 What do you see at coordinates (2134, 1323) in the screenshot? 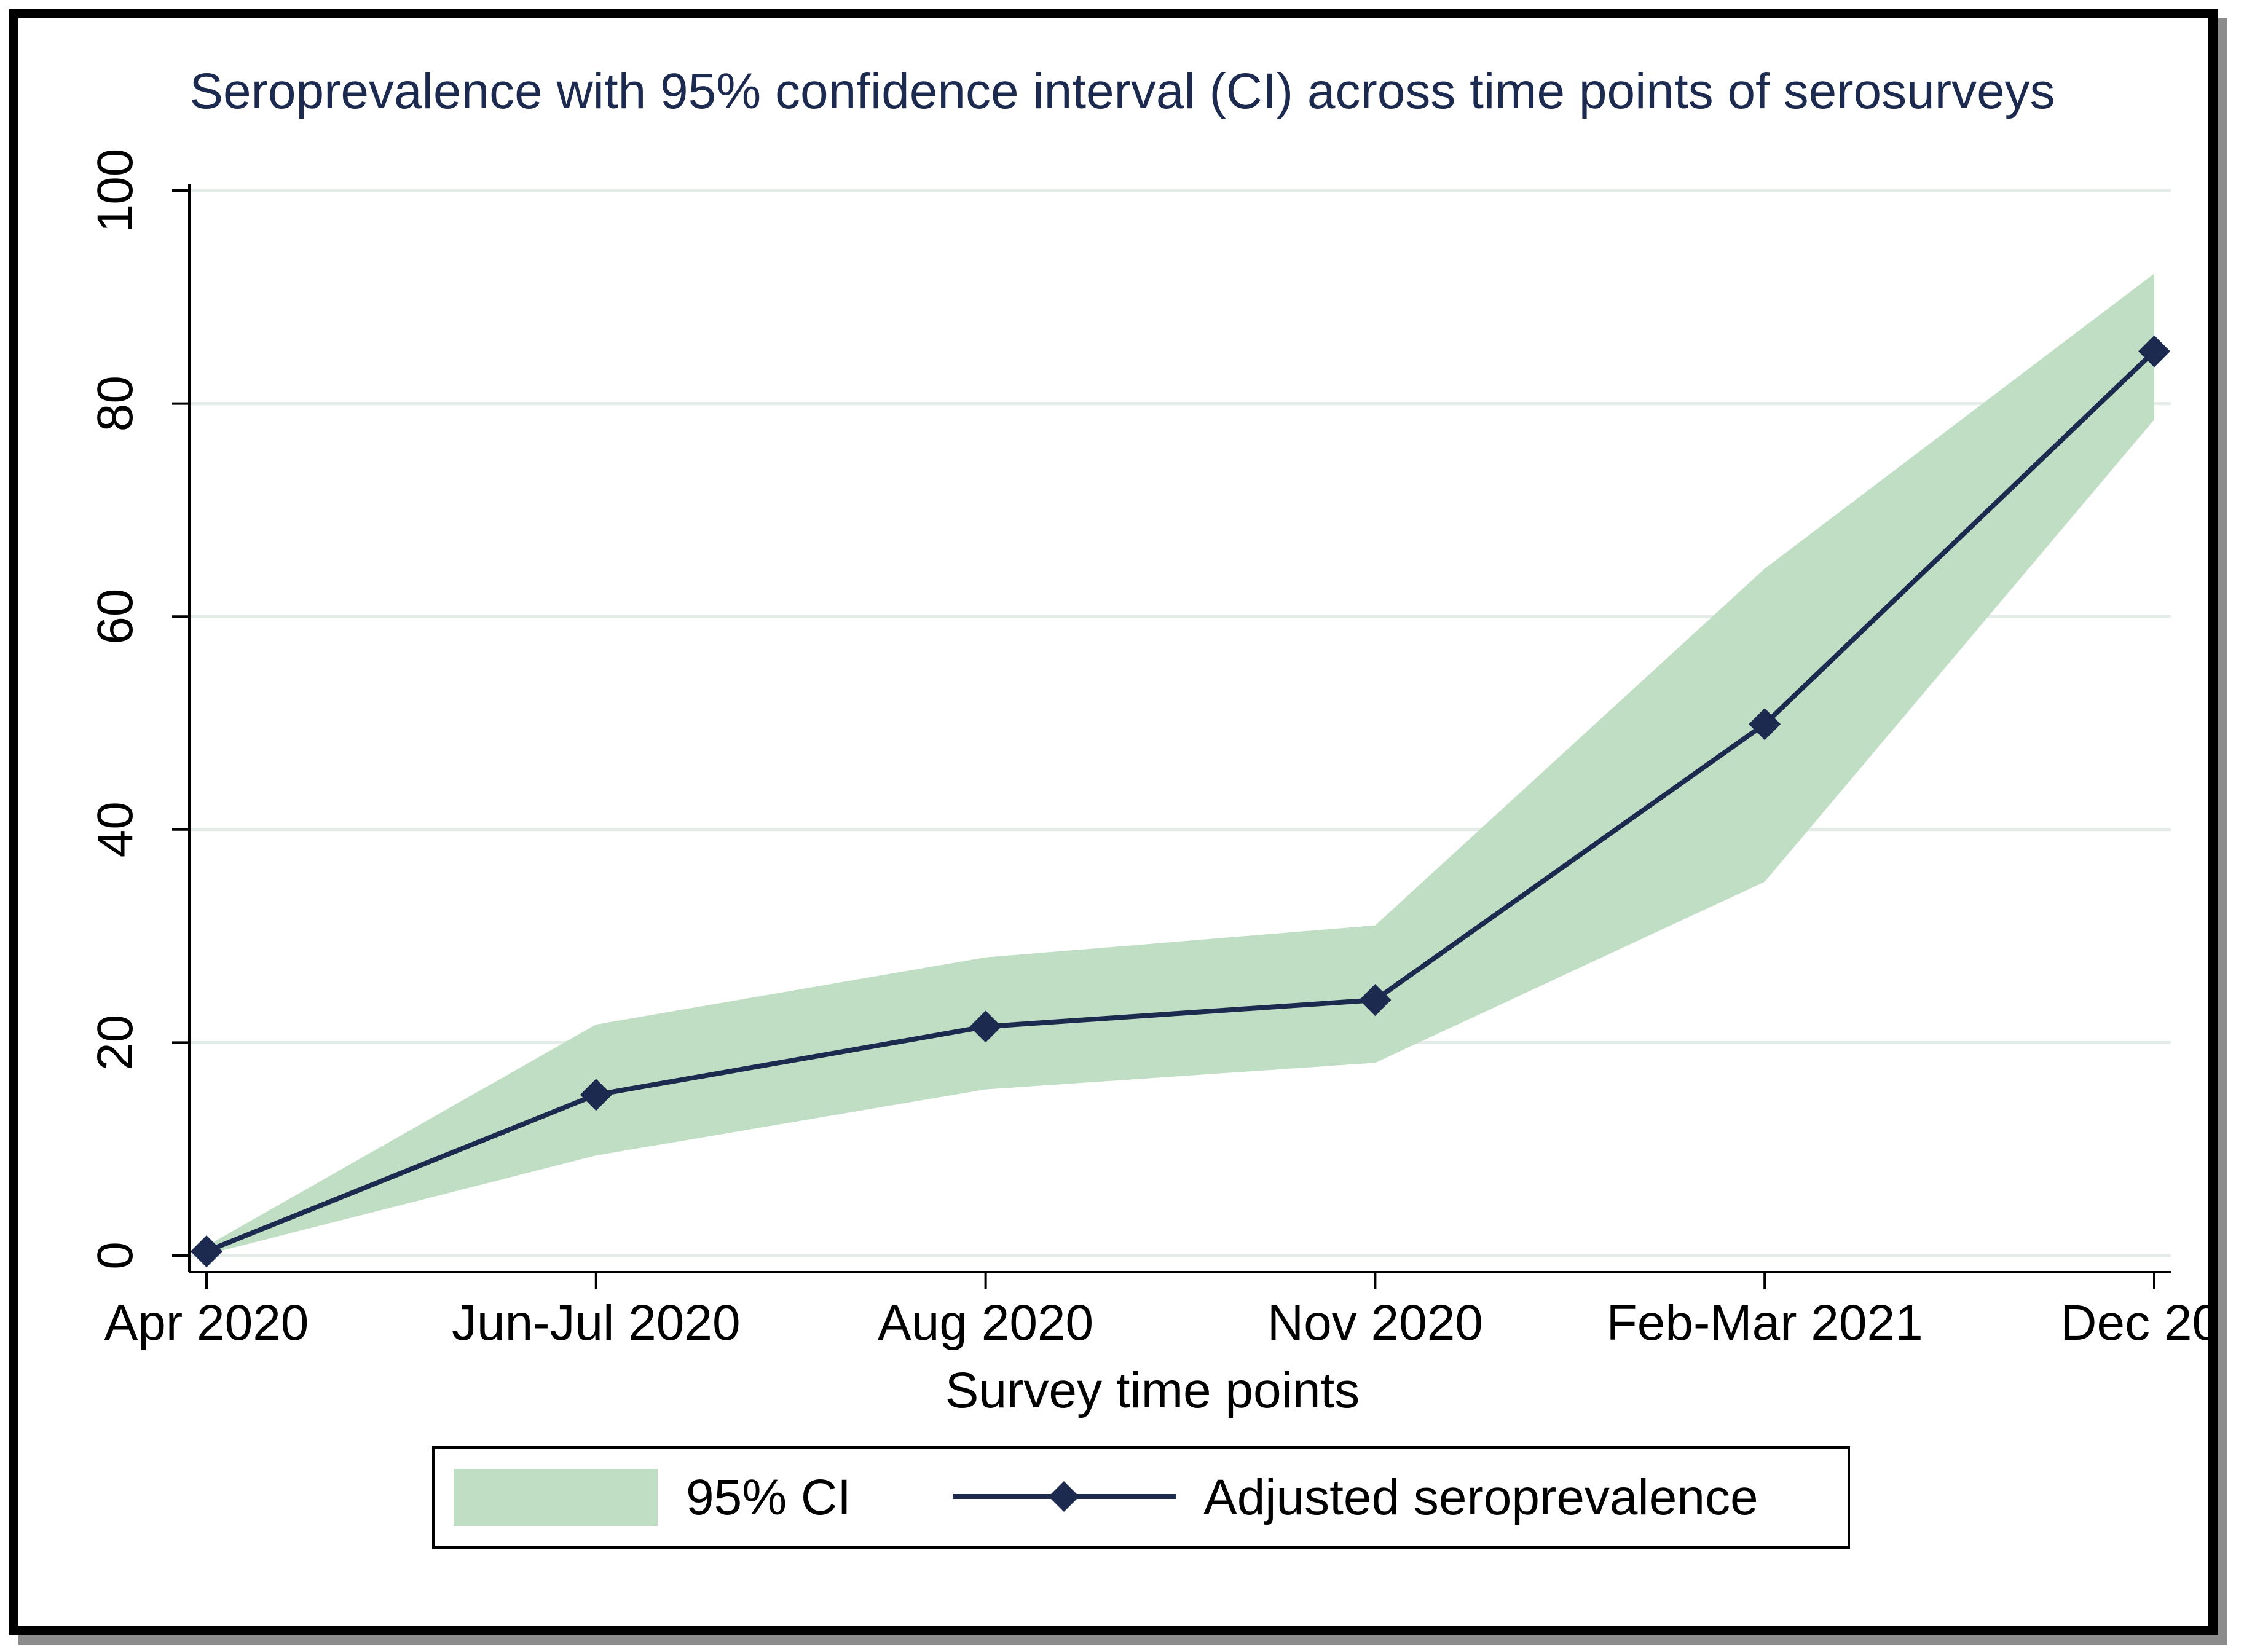
I see `x-tick-label: Dec 202` at bounding box center [2134, 1323].